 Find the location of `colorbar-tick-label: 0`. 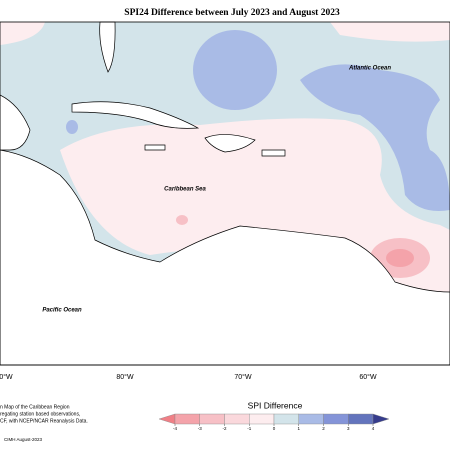

colorbar-tick-label: 0 is located at coordinates (274, 428).